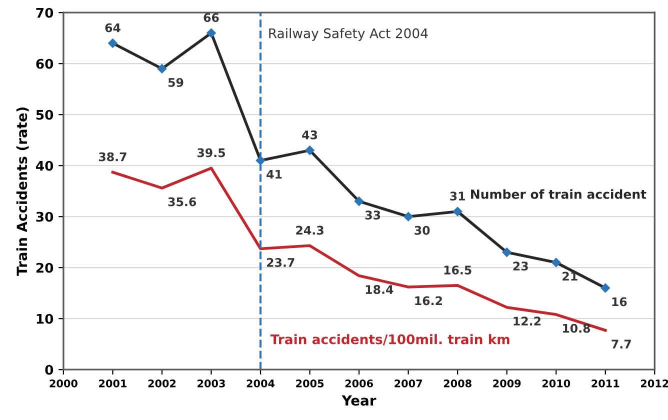 The image size is (668, 420). I want to click on y-tick-label: 40, so click(45, 165).